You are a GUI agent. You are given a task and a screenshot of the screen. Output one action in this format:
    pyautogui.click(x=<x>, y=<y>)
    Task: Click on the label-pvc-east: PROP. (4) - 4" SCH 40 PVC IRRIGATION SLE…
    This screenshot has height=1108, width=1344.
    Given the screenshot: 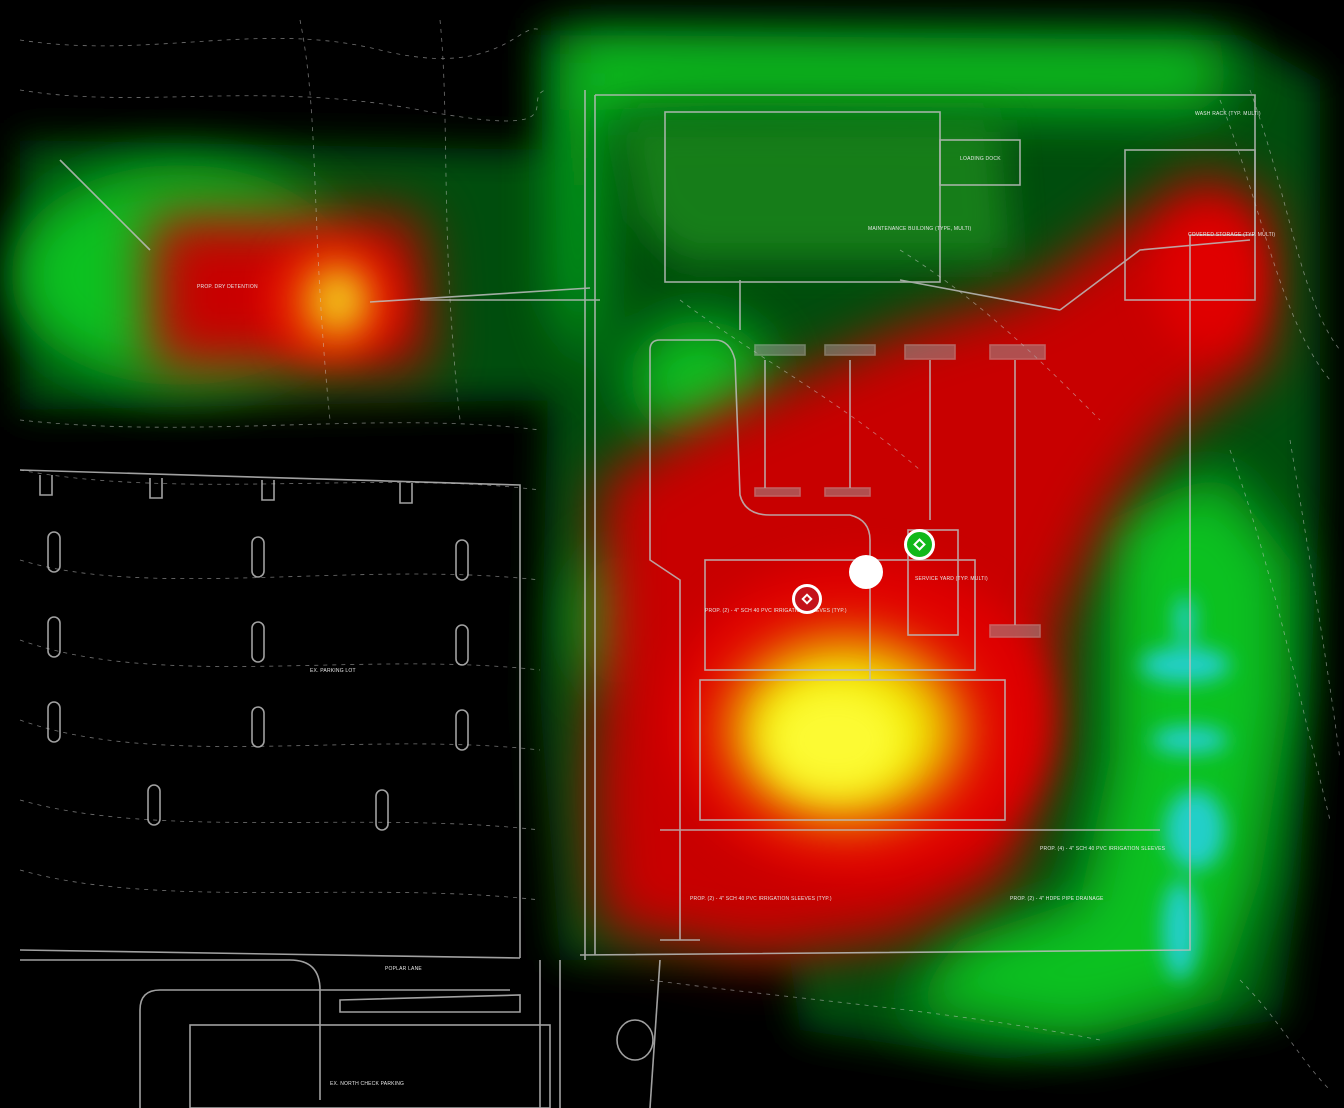 What is the action you would take?
    pyautogui.click(x=1103, y=849)
    